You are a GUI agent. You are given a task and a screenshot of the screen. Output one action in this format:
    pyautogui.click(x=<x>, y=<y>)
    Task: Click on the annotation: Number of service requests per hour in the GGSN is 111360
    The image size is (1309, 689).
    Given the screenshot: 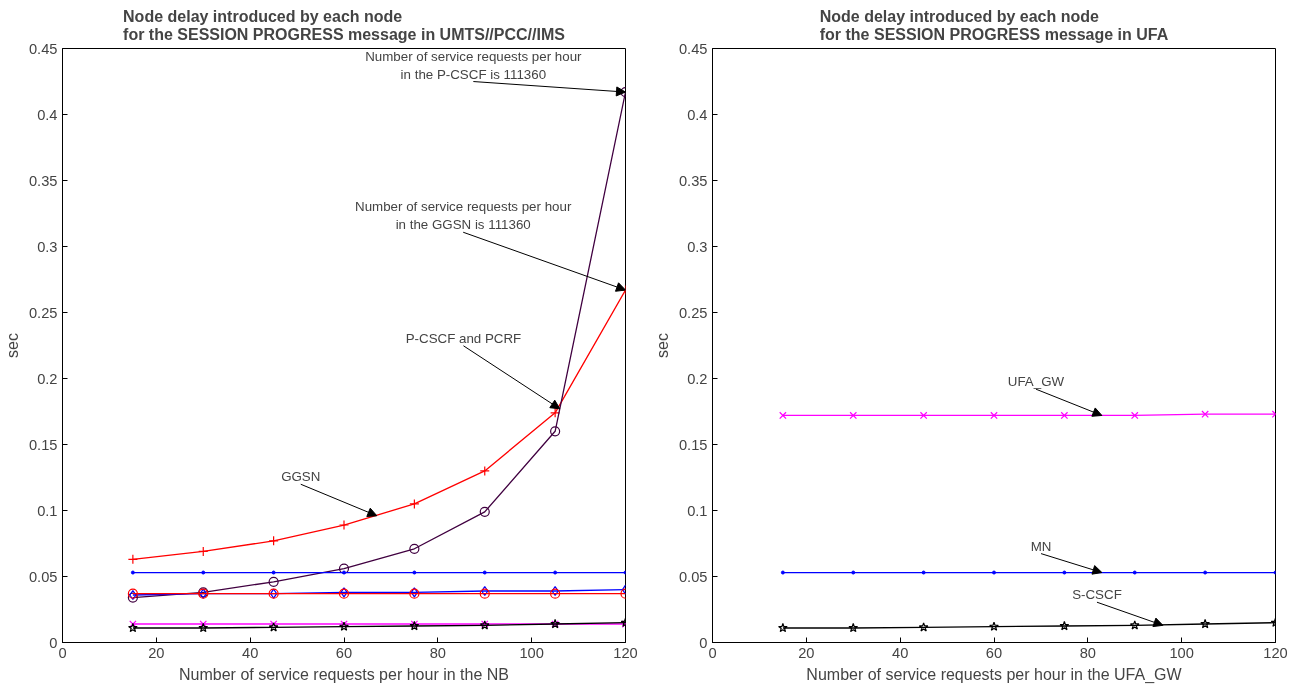 What is the action you would take?
    pyautogui.click(x=463, y=216)
    